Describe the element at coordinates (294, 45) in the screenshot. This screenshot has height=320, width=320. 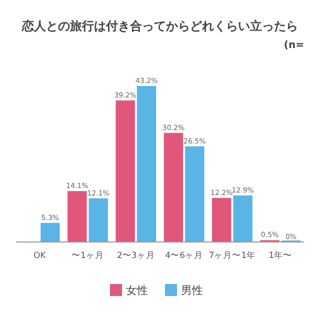
I see `text: (n=` at that location.